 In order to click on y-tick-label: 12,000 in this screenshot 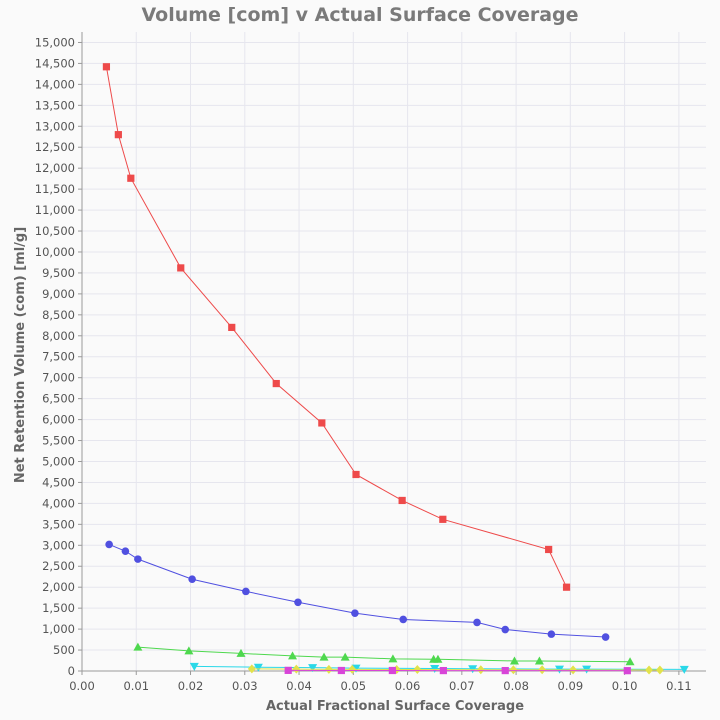, I will do `click(55, 168)`.